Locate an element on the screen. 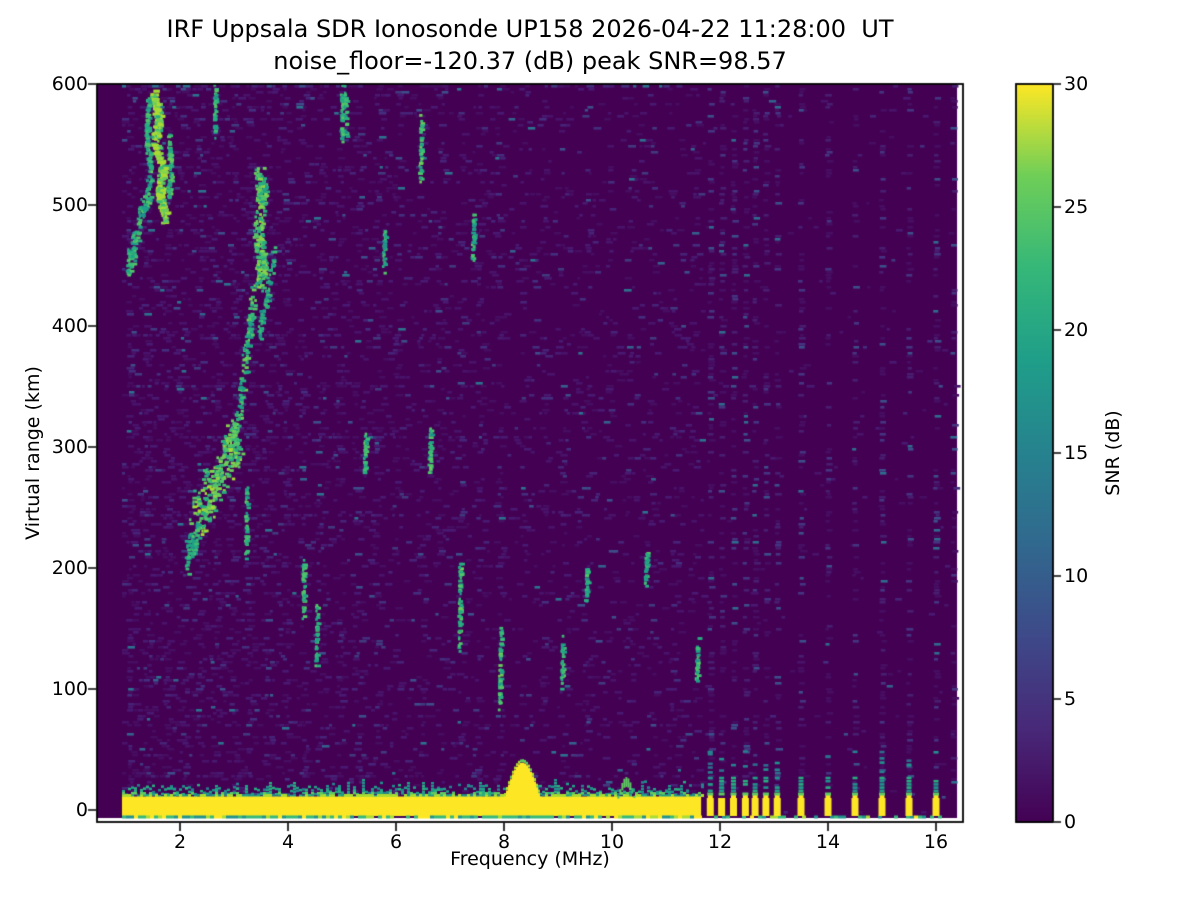  xtick-label: 2 is located at coordinates (180, 842).